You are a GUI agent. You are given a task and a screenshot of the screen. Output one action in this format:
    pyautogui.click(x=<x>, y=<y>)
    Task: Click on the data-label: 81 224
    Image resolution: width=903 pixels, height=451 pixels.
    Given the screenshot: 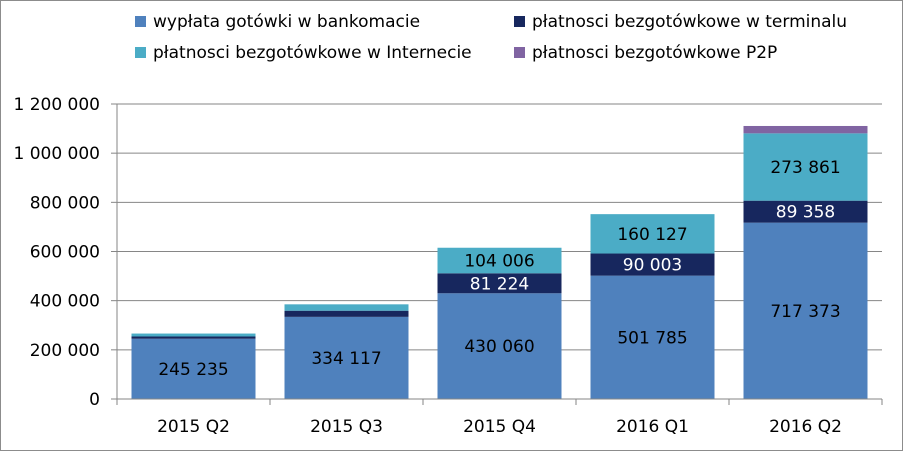 What is the action you would take?
    pyautogui.click(x=499, y=284)
    